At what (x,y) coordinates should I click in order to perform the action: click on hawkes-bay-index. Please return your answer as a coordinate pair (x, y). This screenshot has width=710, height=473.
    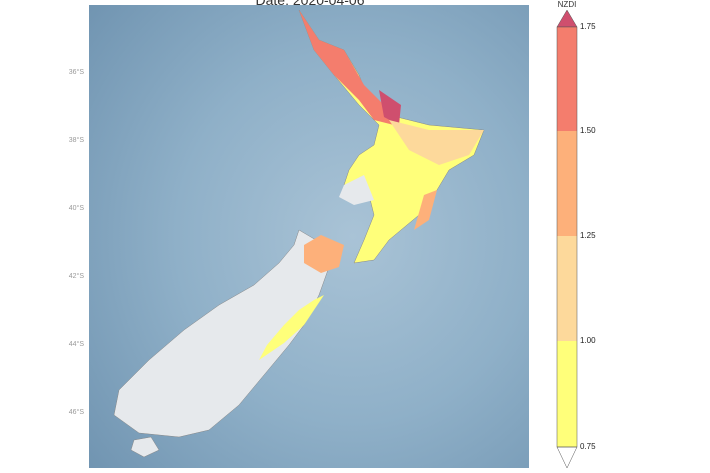
    Looking at the image, I should click on (425, 210).